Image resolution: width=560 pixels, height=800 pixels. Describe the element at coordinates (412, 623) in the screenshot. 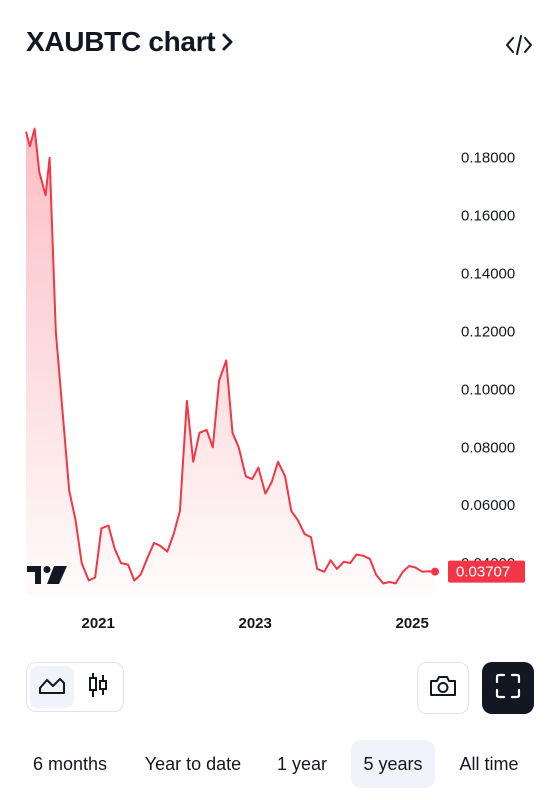

I see `x-tick-label: 2025` at that location.